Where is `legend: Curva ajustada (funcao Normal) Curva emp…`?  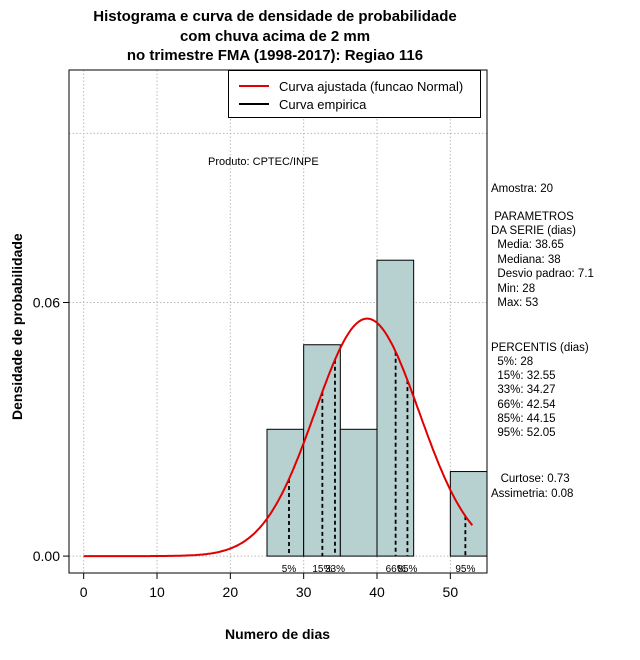
legend: Curva ajustada (funcao Normal) Curva emp… is located at coordinates (354, 94).